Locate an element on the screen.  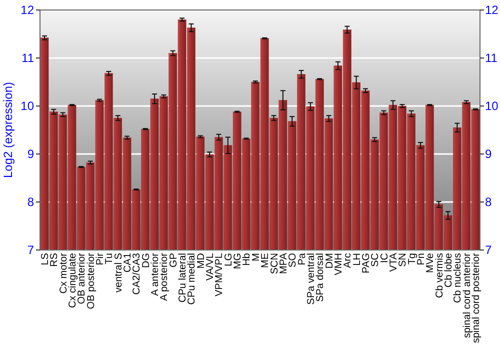
x-tick-label: DM is located at coordinates (330, 261).